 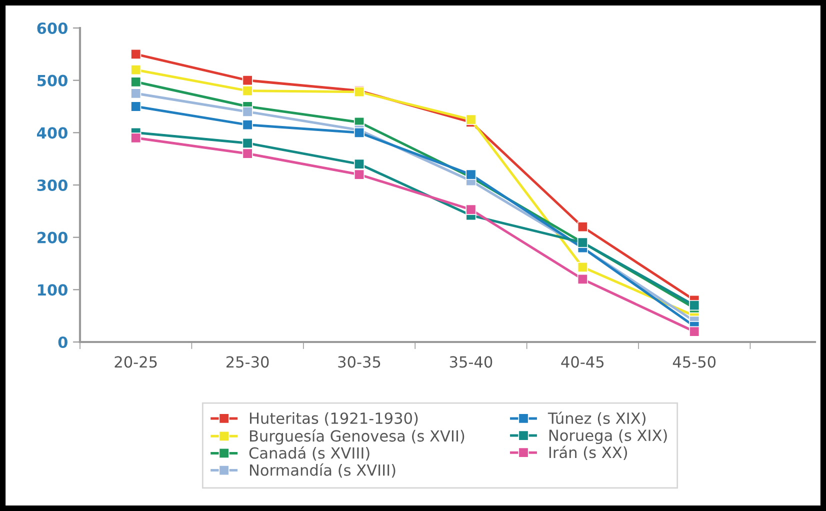 I want to click on legend-label: Normandía (s XVIII), so click(x=323, y=470).